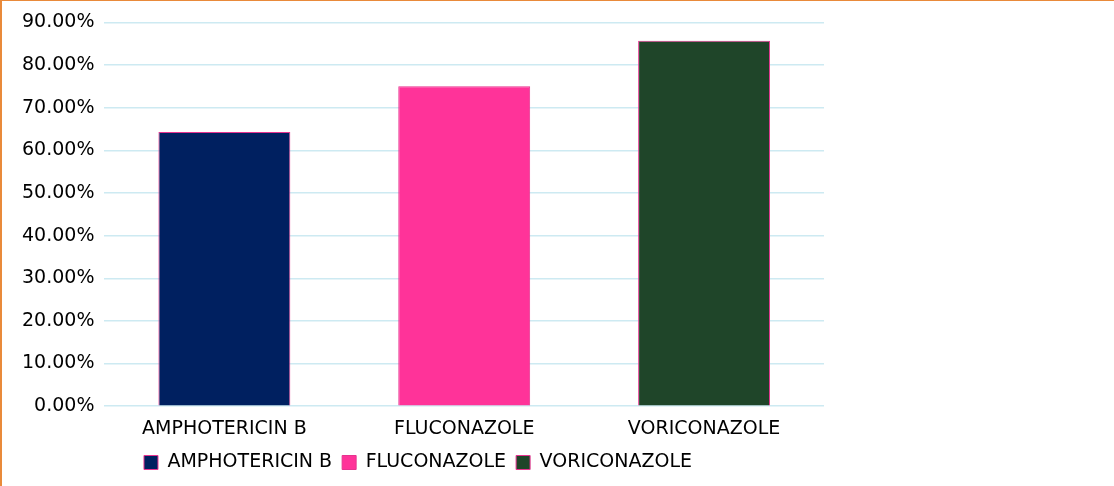 Image resolution: width=1114 pixels, height=486 pixels. Describe the element at coordinates (58, 105) in the screenshot. I see `y-tick-label: 70.00%` at that location.